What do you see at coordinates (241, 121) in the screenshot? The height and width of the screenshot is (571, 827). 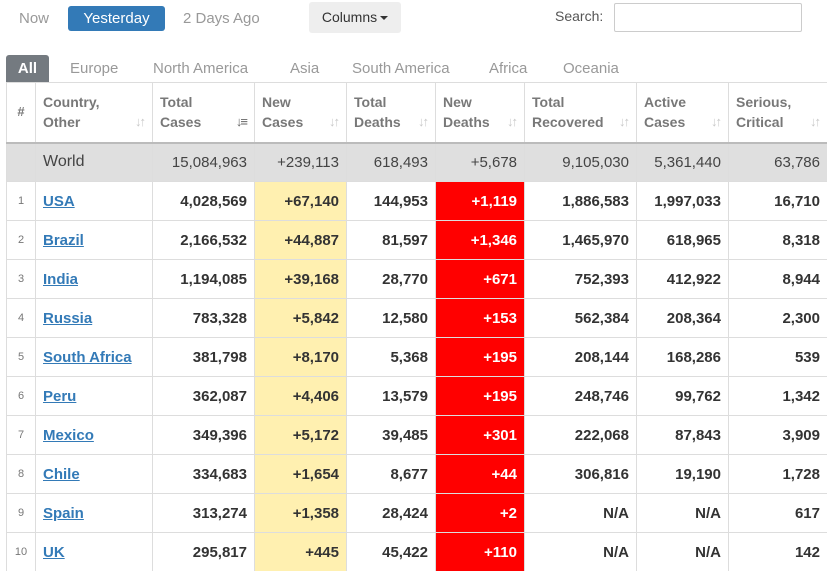 I see `sort-desc-icon: ↓≡` at bounding box center [241, 121].